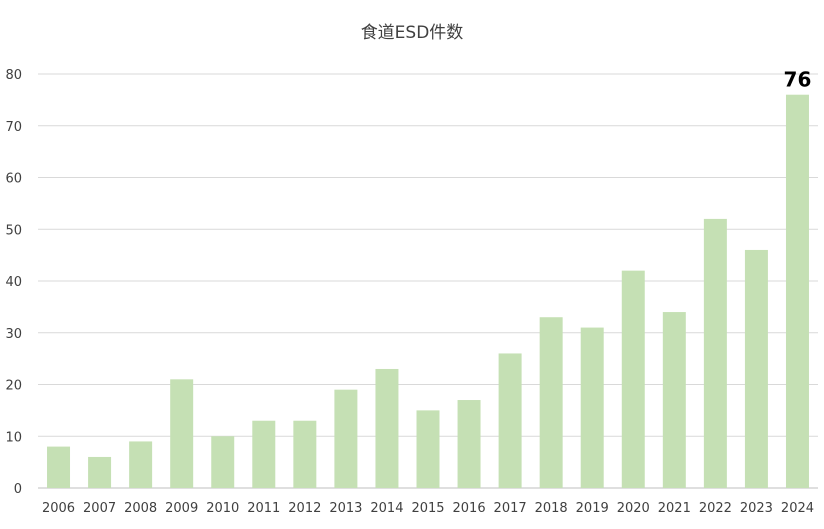  What do you see at coordinates (222, 508) in the screenshot?
I see `x-tick-label: 2010` at bounding box center [222, 508].